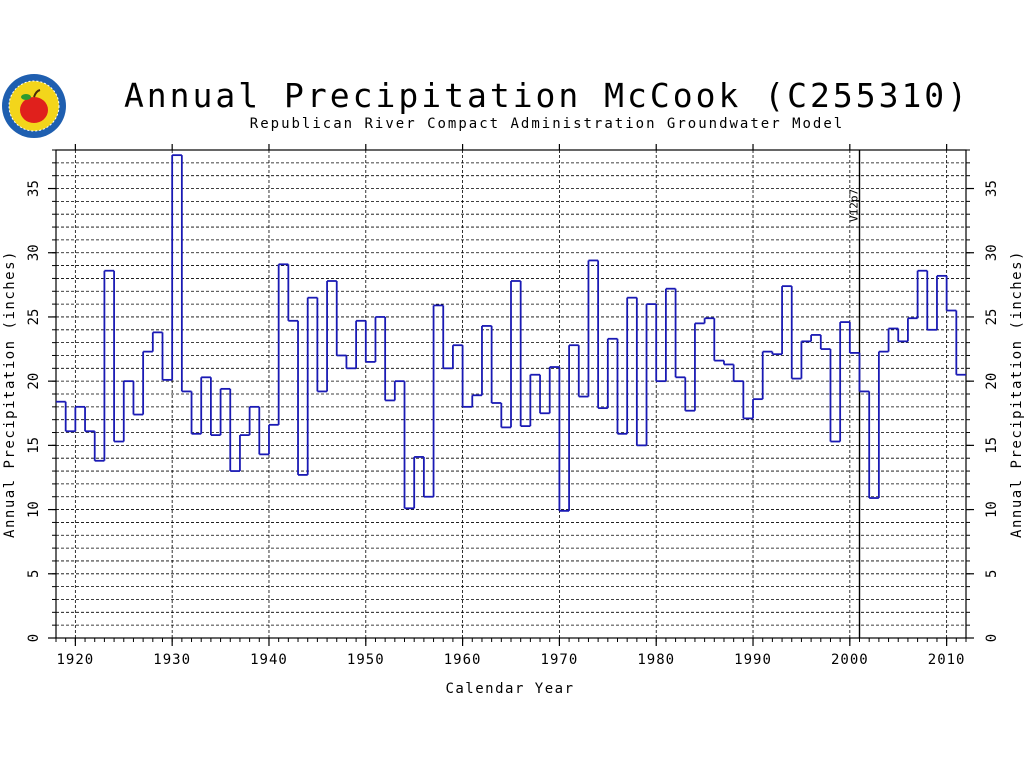 This screenshot has height=768, width=1024. Describe the element at coordinates (76, 660) in the screenshot. I see `x-tick-label: 1920` at that location.